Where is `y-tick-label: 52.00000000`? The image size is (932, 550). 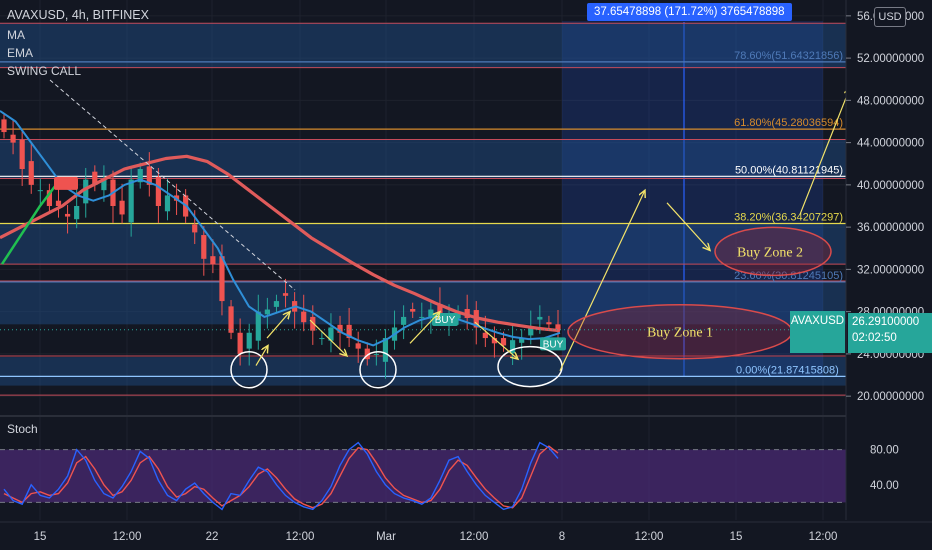
y-tick-label: 52.00000000 is located at coordinates (890, 59).